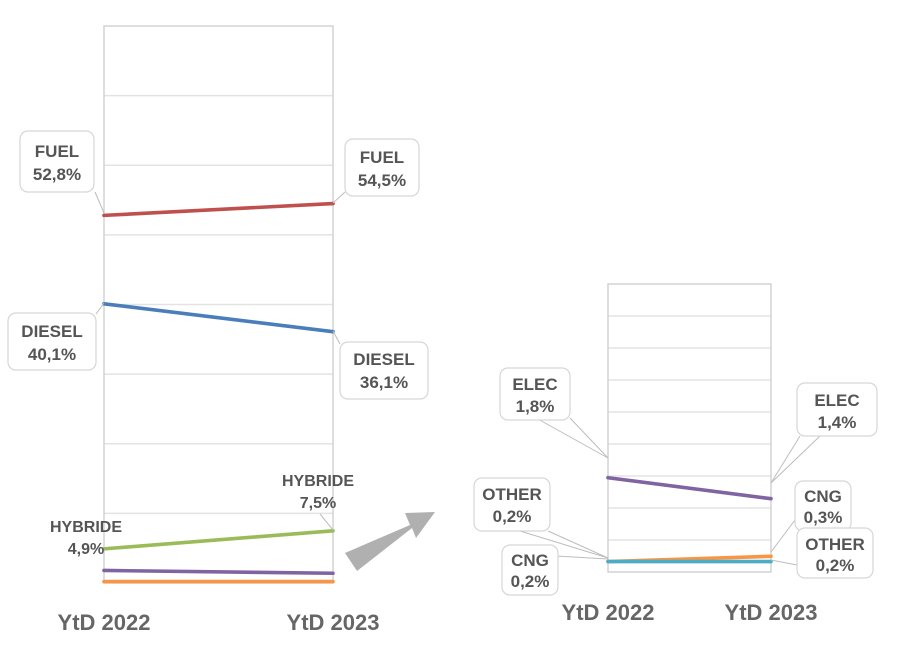 This screenshot has height=652, width=900. I want to click on callout-cng-2023: CNG 0,3%, so click(811, 516).